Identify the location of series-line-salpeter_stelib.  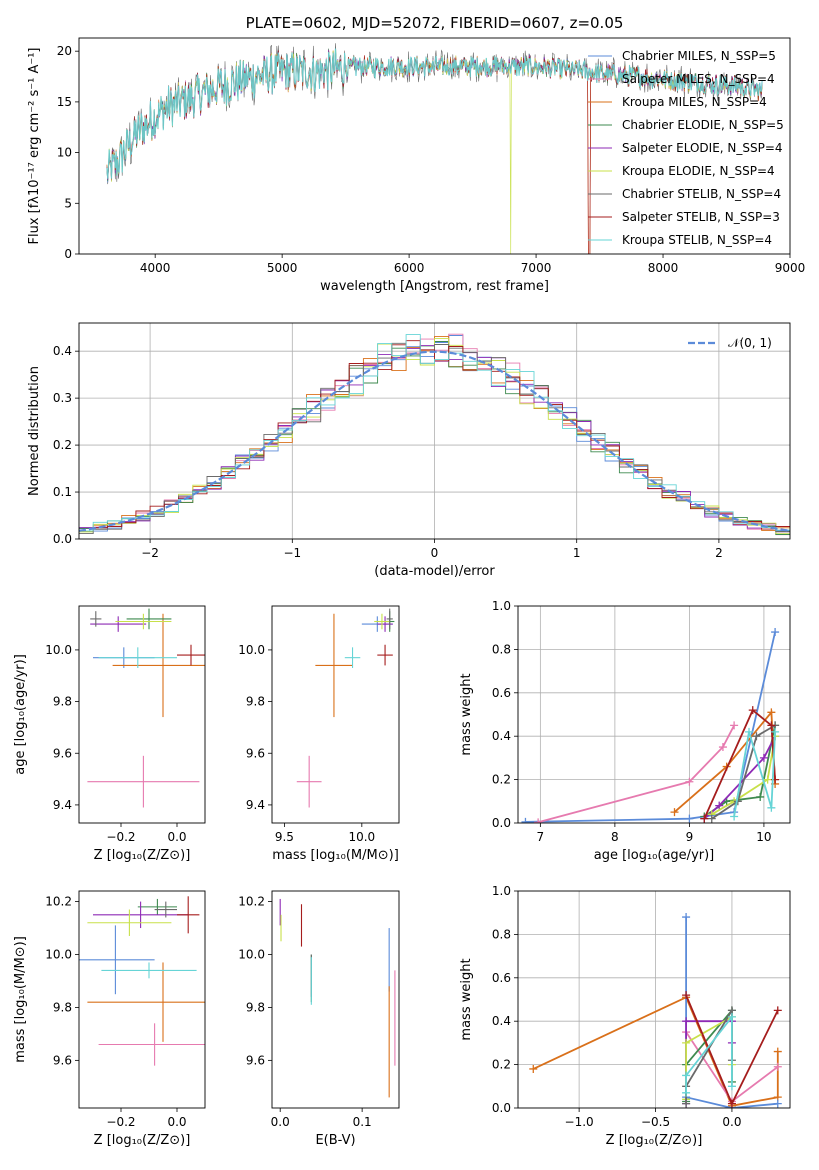
(739, 764).